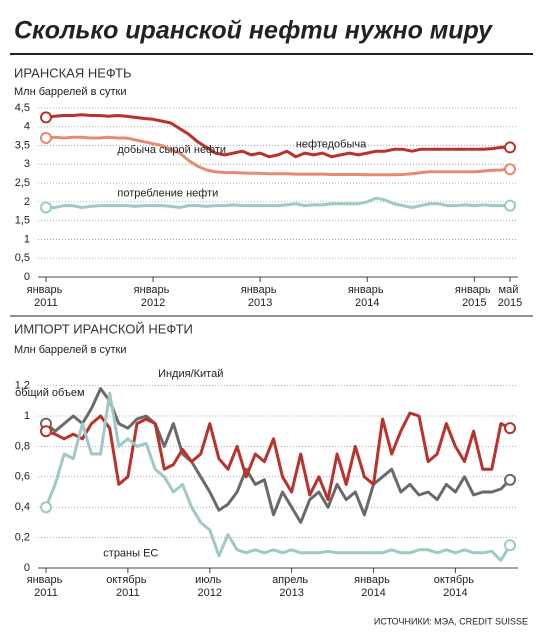 Image resolution: width=543 pixels, height=640 pixels. Describe the element at coordinates (22, 538) in the screenshot. I see `y-tick-label: 0,2` at that location.